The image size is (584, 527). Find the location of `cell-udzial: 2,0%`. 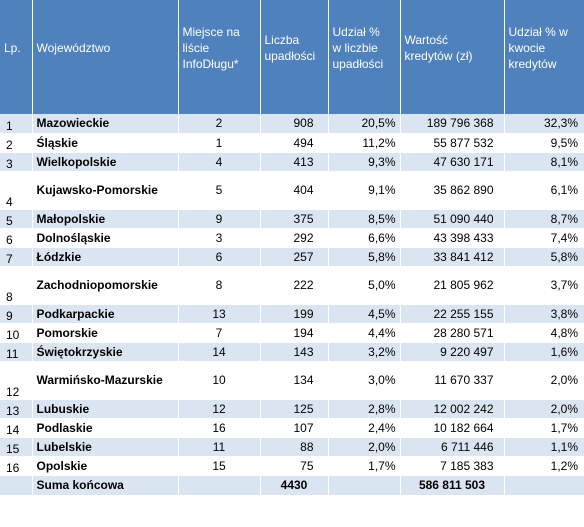

cell-udzial: 2,0% is located at coordinates (364, 447).